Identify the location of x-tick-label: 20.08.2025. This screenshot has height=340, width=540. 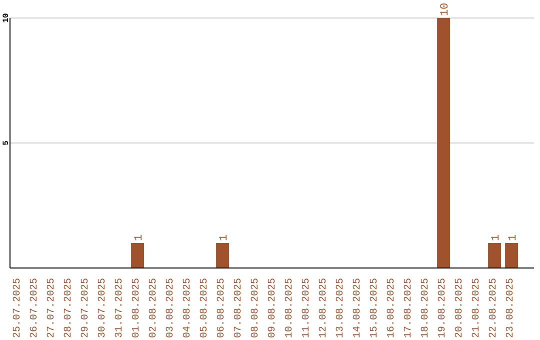
(460, 308).